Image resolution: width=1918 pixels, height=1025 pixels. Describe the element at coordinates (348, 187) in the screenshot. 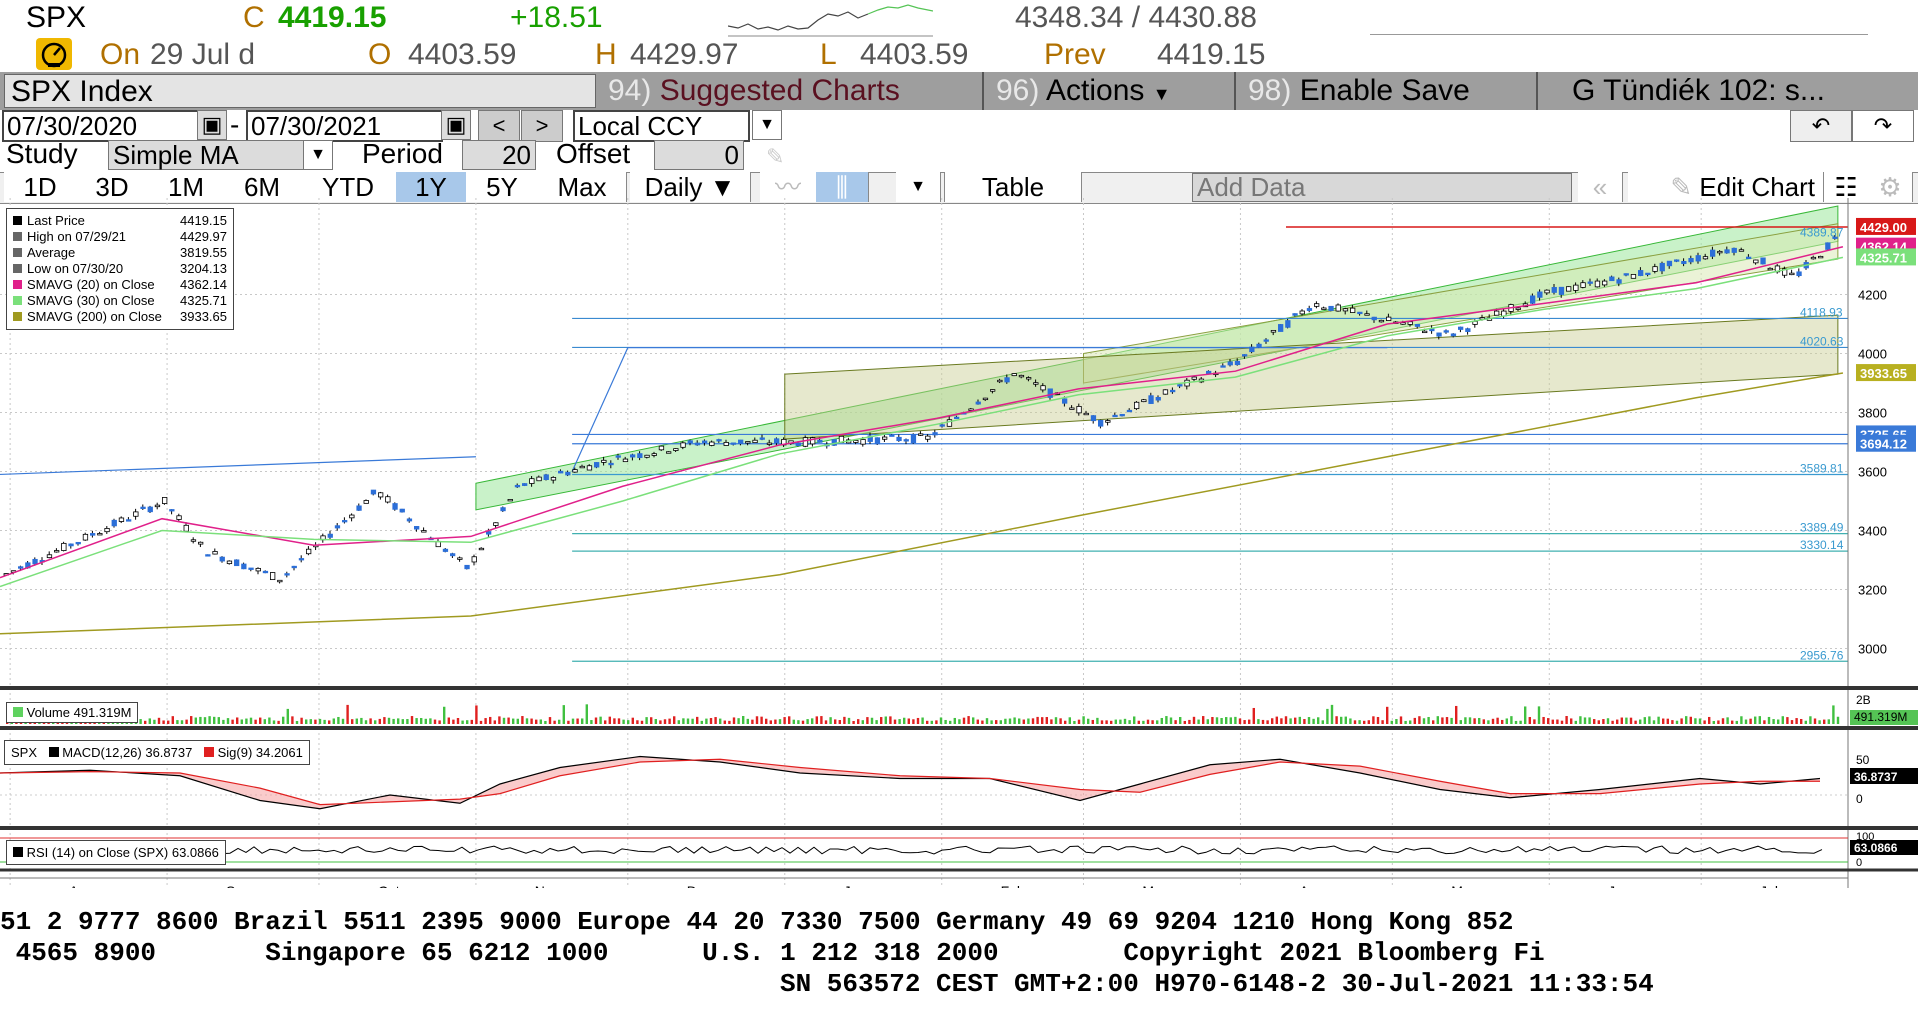

I see `range-ytd-button: YTD` at that location.